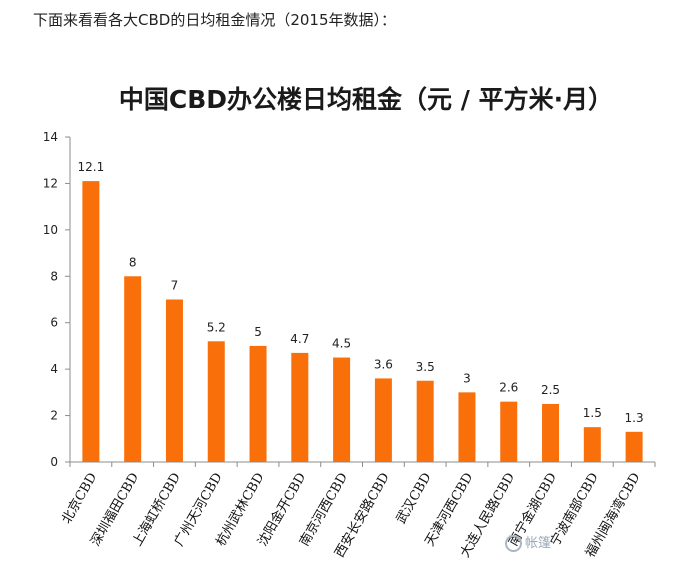 This screenshot has width=700, height=567. I want to click on y-tick-label: 6, so click(54, 323).